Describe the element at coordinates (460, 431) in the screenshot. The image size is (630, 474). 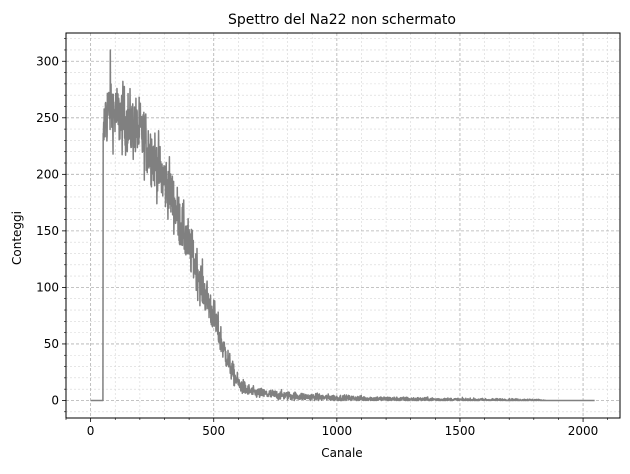
I see `x-tick-label: 1500` at that location.